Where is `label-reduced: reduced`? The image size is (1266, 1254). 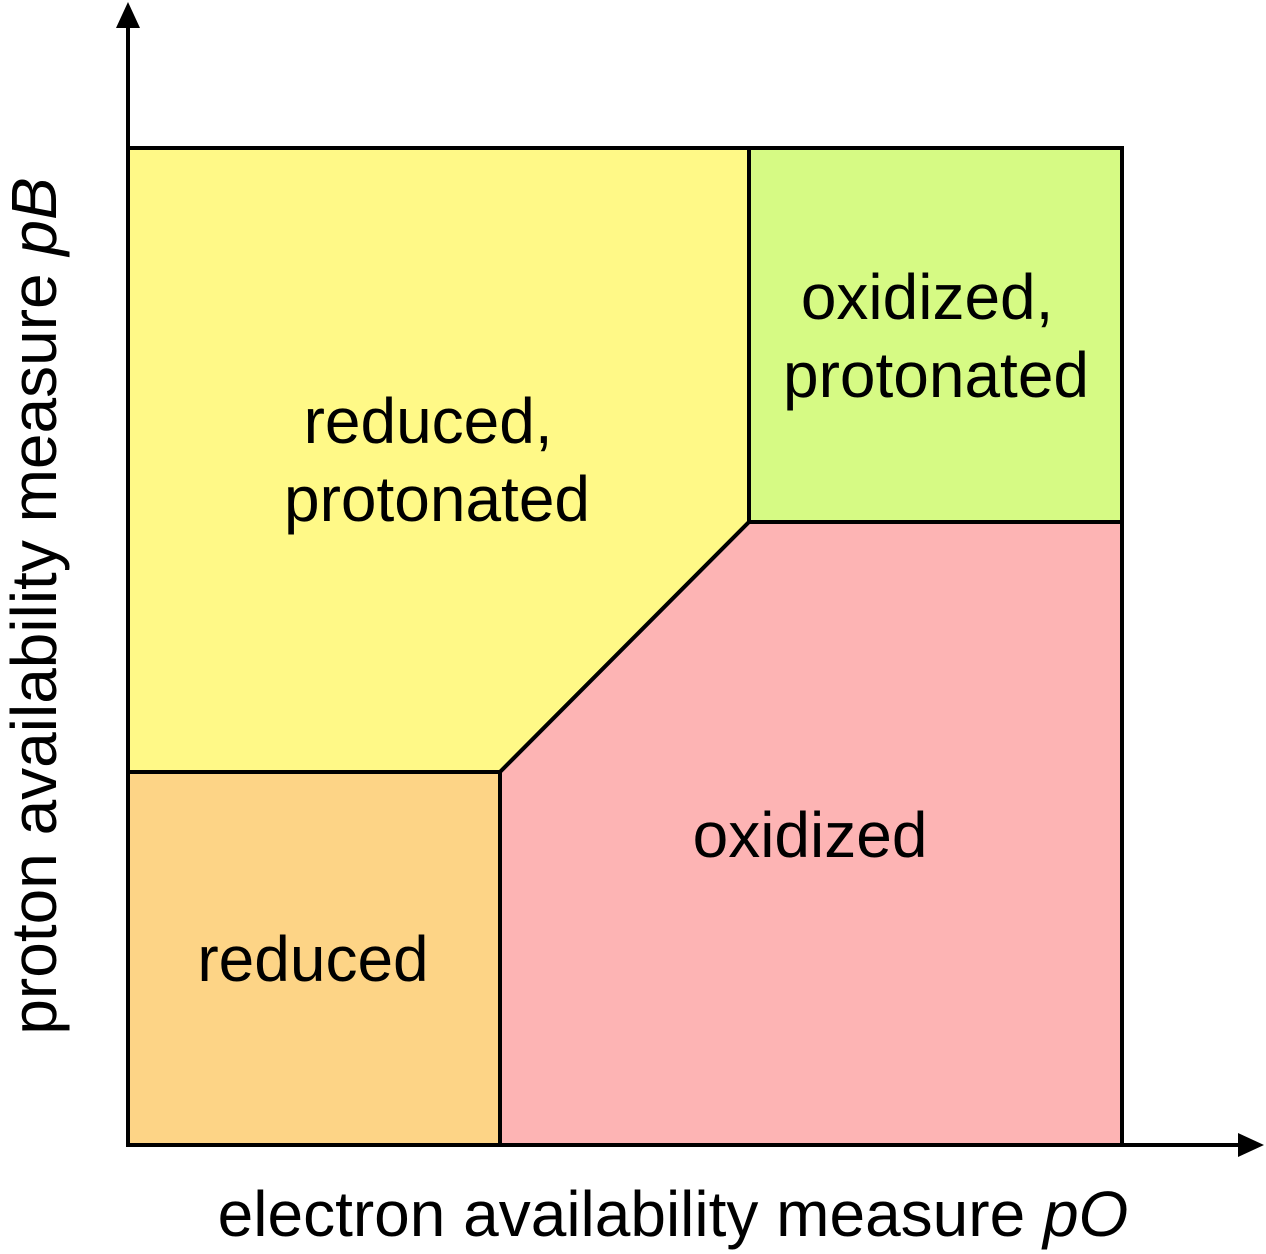
label-reduced: reduced is located at coordinates (312, 959).